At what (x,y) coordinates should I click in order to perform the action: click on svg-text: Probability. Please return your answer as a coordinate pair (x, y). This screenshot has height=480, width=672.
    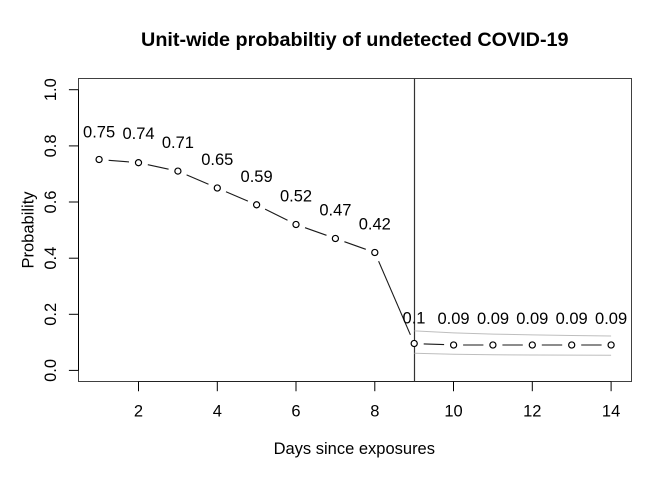
    Looking at the image, I should click on (29, 230).